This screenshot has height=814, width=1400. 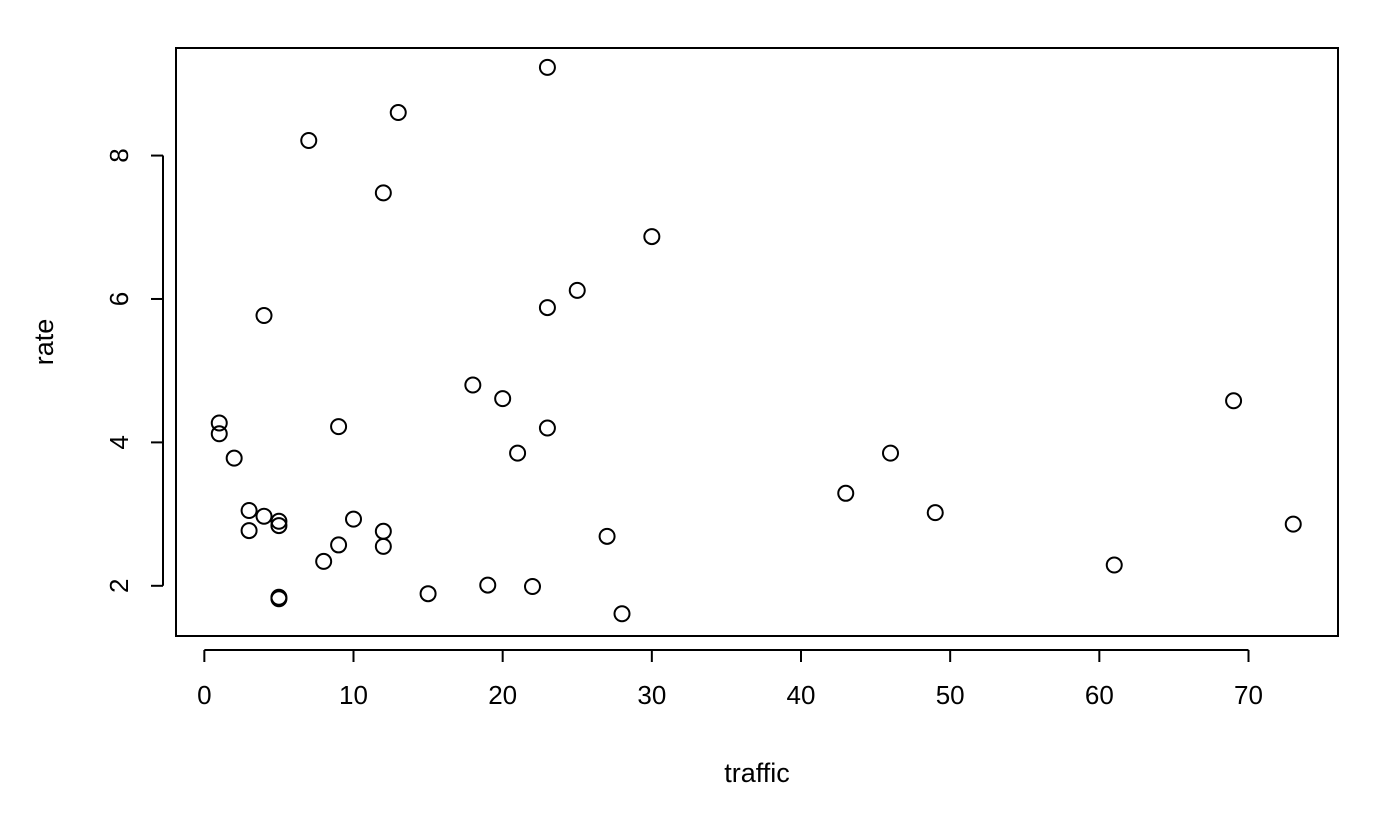 What do you see at coordinates (134, 370) in the screenshot?
I see `y-axis: 2 4 6 8` at bounding box center [134, 370].